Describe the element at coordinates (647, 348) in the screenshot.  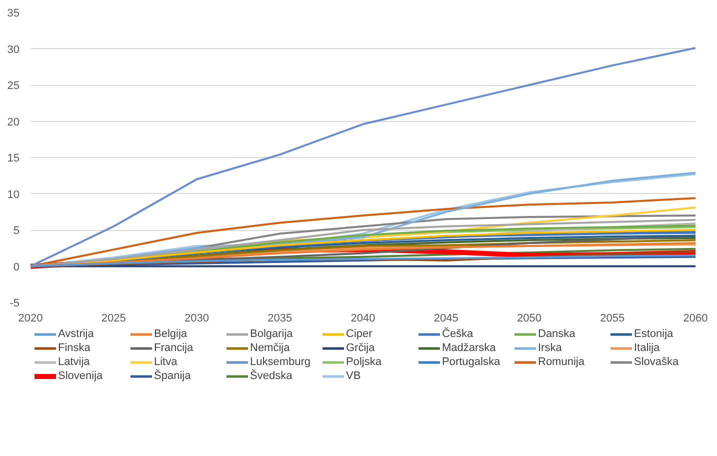
I see `legend-label: Italija` at that location.